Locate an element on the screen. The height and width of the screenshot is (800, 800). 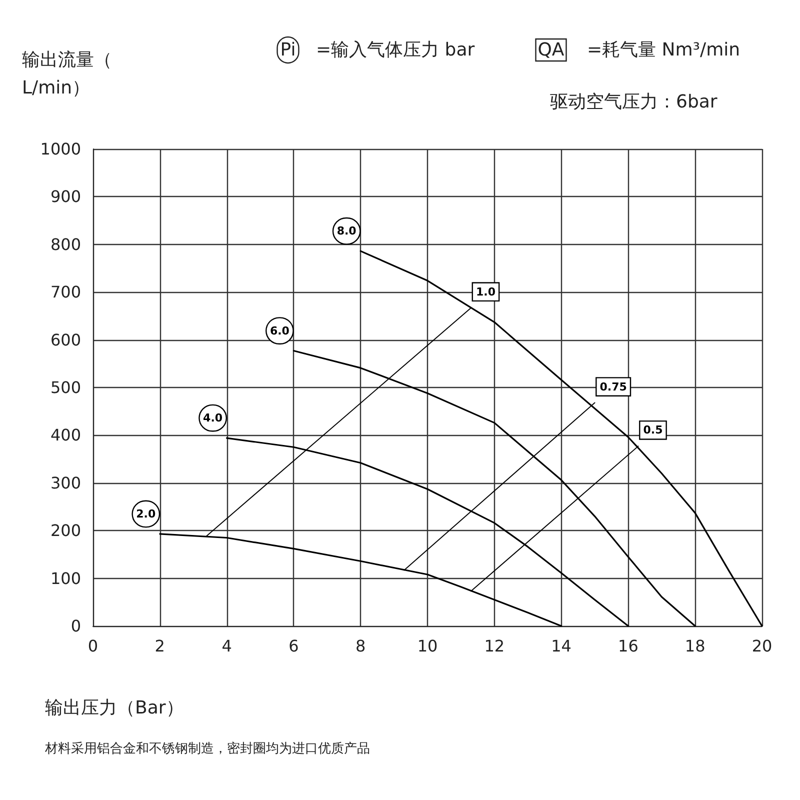
x-tick-label: 18 is located at coordinates (695, 646).